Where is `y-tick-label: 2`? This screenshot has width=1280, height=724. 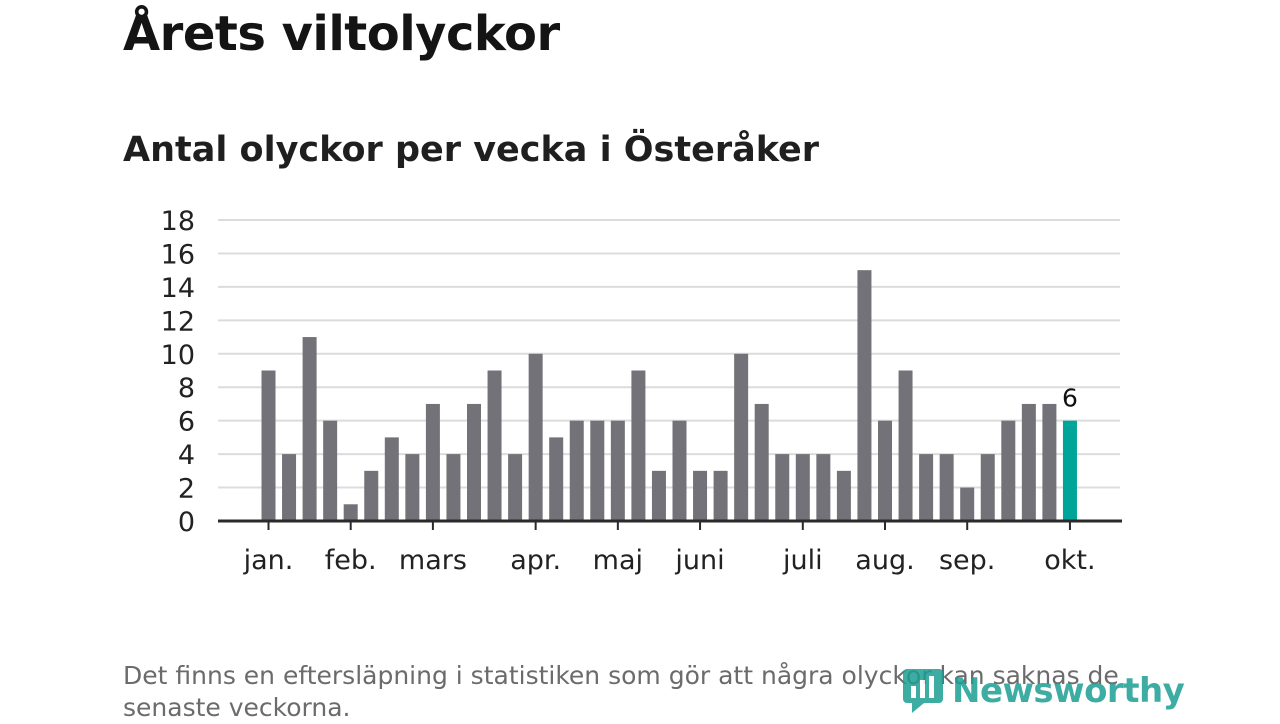
y-tick-label: 2 is located at coordinates (186, 489).